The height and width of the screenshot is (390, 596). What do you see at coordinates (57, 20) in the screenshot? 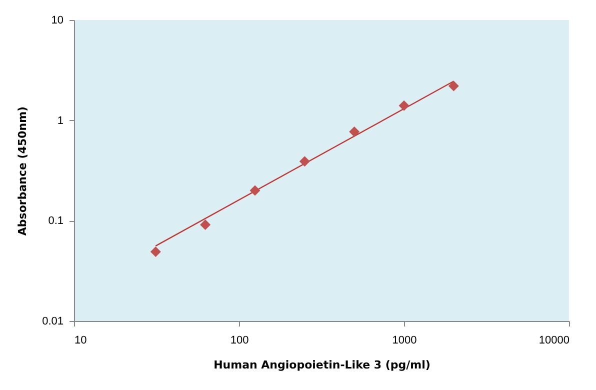
I see `y-tick-label: 10` at bounding box center [57, 20].